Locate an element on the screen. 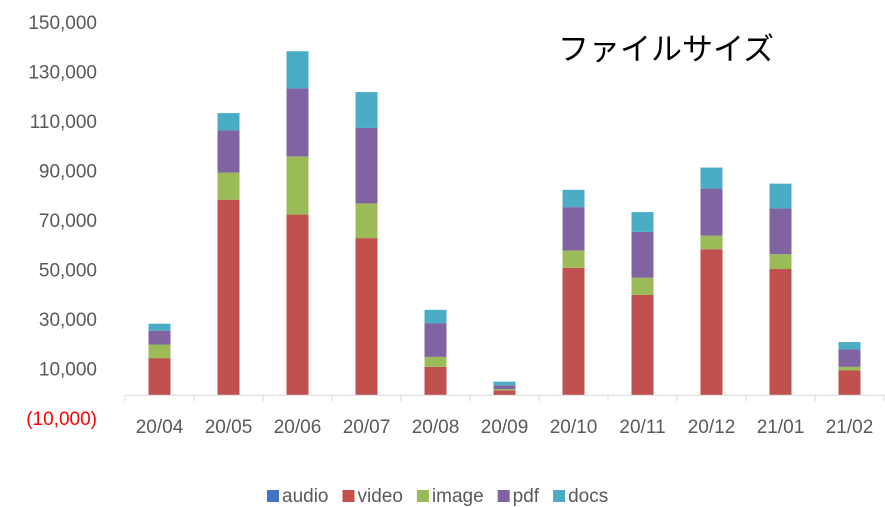  chart-title: ファイルサイズ is located at coordinates (666, 49).